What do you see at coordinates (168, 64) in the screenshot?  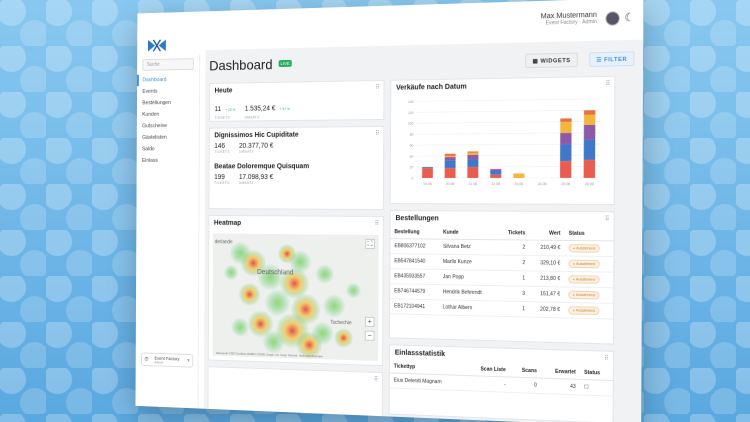 I see `search-input: Suche` at bounding box center [168, 64].